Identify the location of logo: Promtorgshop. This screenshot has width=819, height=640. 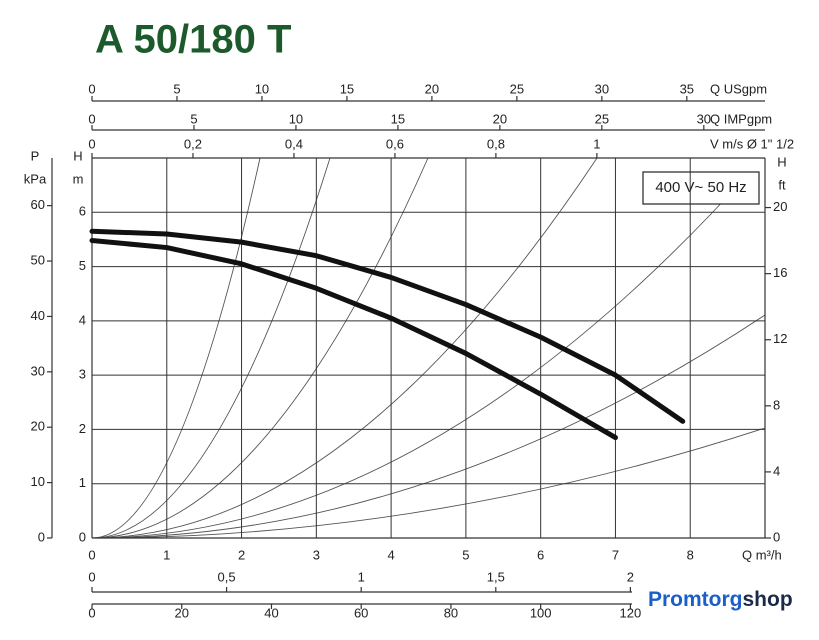
(720, 599).